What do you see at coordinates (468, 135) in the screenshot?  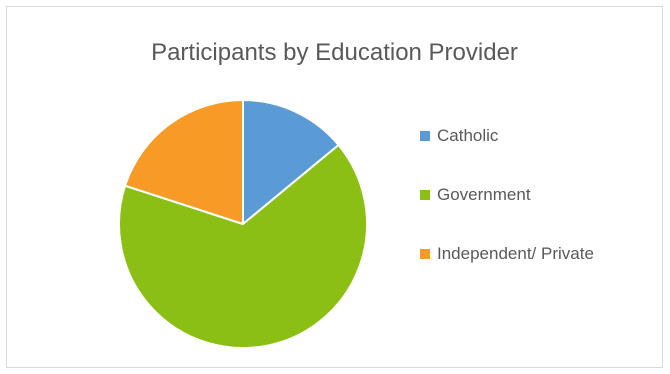 I see `legend-label: Catholic` at bounding box center [468, 135].